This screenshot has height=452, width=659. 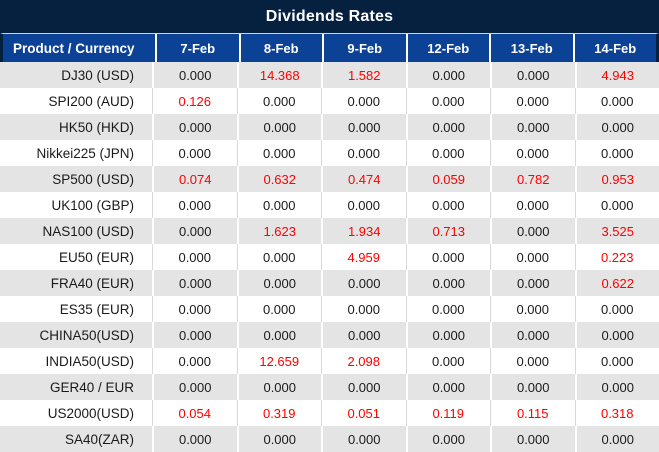 What do you see at coordinates (91, 387) in the screenshot?
I see `product-cell: GER40 / EUR` at bounding box center [91, 387].